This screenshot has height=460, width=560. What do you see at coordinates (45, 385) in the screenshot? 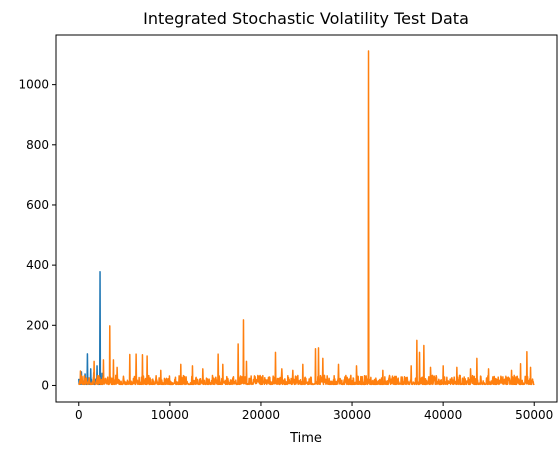
I see `y-tick-label: 0` at bounding box center [45, 385].